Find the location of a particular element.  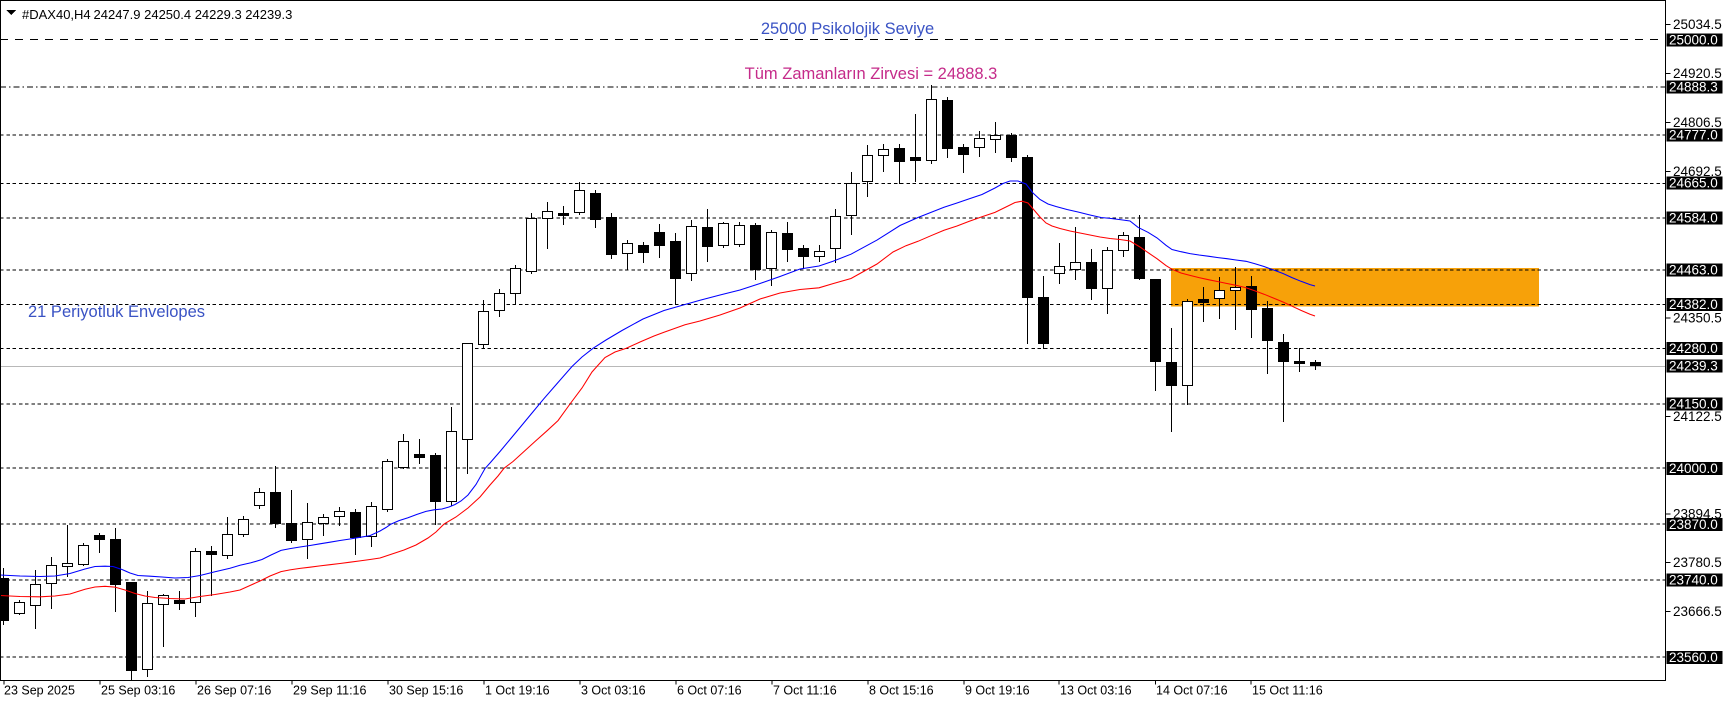

svg-text: 9 Oct 19:16 is located at coordinates (997, 691).